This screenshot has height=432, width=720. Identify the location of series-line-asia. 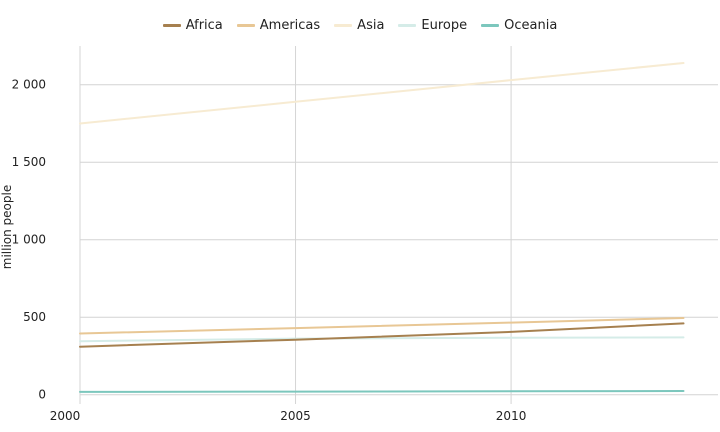
(382, 93).